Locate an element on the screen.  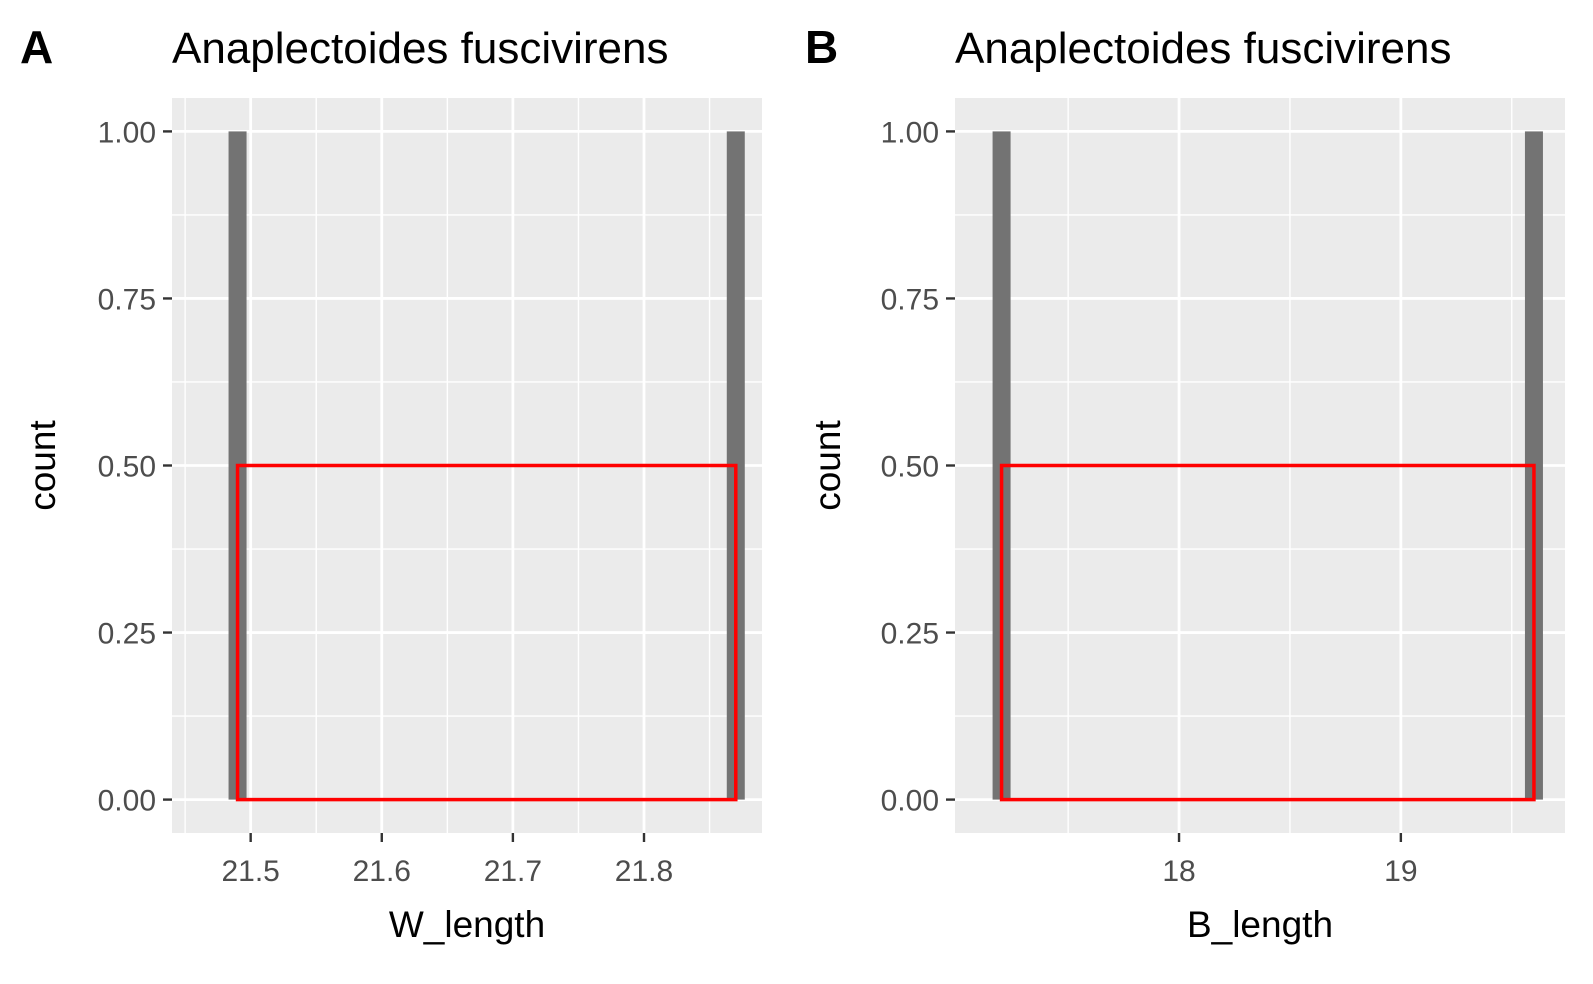
x-tick-label: 21.5 is located at coordinates (250, 871).